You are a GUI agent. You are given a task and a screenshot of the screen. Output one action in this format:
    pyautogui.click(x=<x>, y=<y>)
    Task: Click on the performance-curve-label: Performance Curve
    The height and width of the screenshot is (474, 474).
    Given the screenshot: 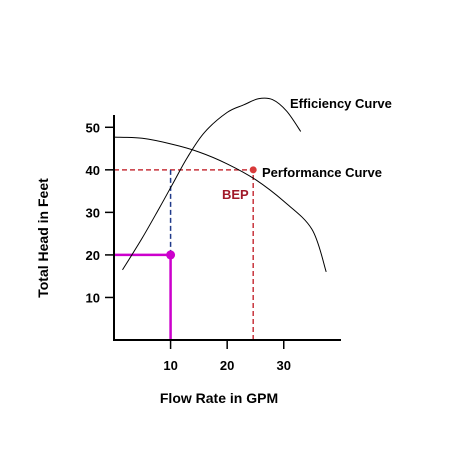 What is the action you would take?
    pyautogui.click(x=322, y=172)
    